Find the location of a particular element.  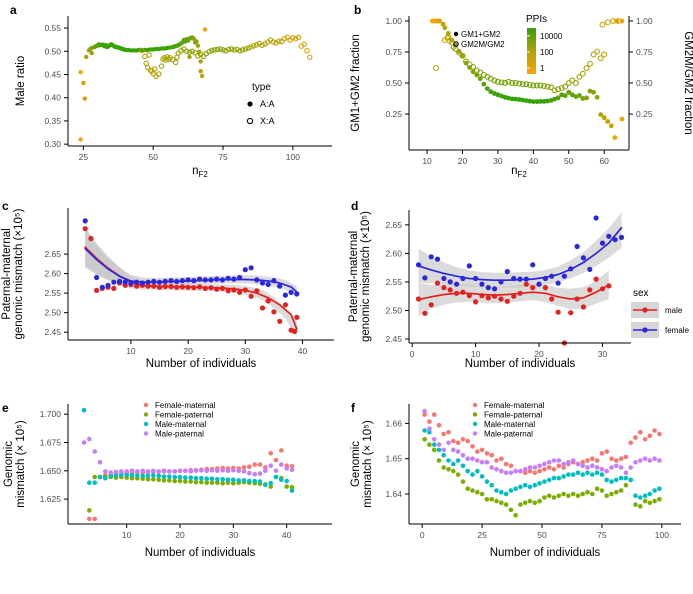

panel-d-label: d is located at coordinates (355, 206).